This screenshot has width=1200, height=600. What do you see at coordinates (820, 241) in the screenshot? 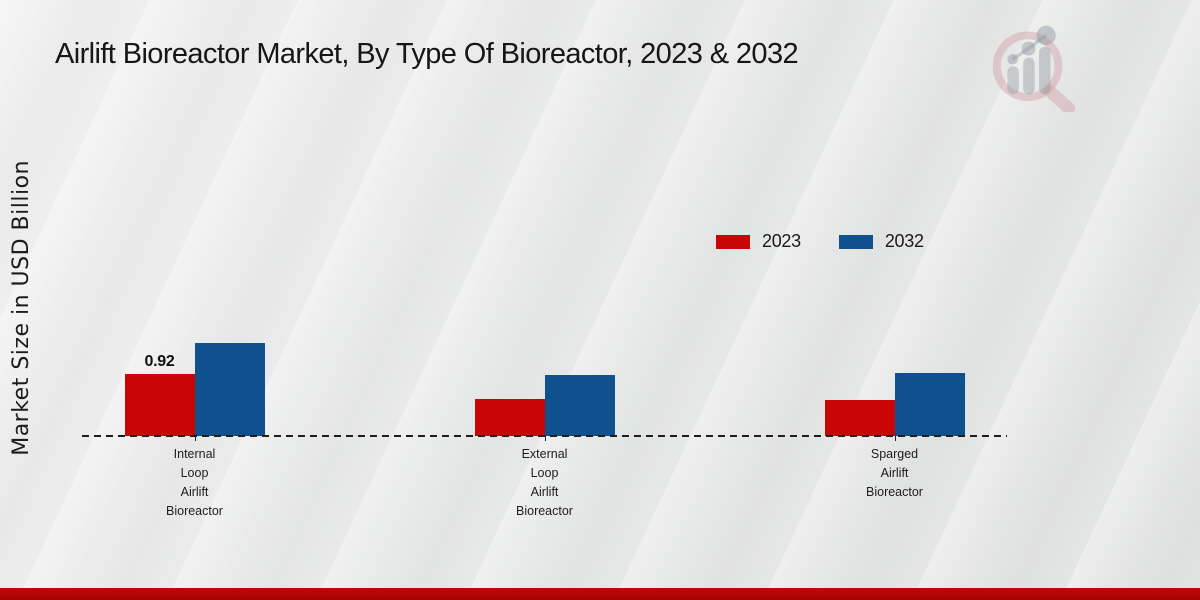
I see `legend: 2023 2032` at bounding box center [820, 241].